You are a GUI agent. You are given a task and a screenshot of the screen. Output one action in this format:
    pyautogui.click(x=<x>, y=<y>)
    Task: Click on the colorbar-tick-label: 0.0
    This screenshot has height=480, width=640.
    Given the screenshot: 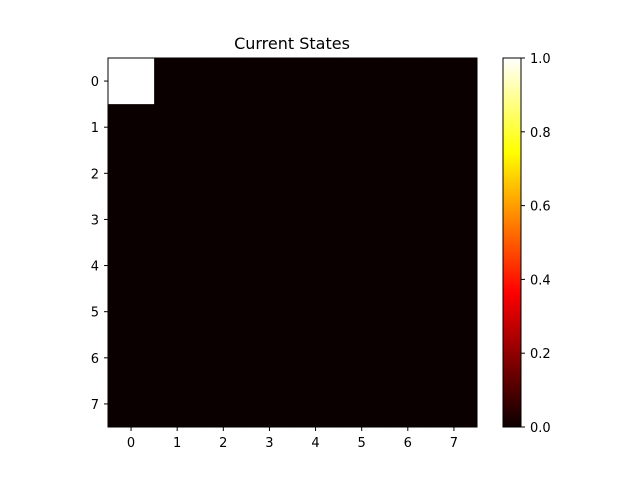 What is the action you would take?
    pyautogui.click(x=540, y=428)
    